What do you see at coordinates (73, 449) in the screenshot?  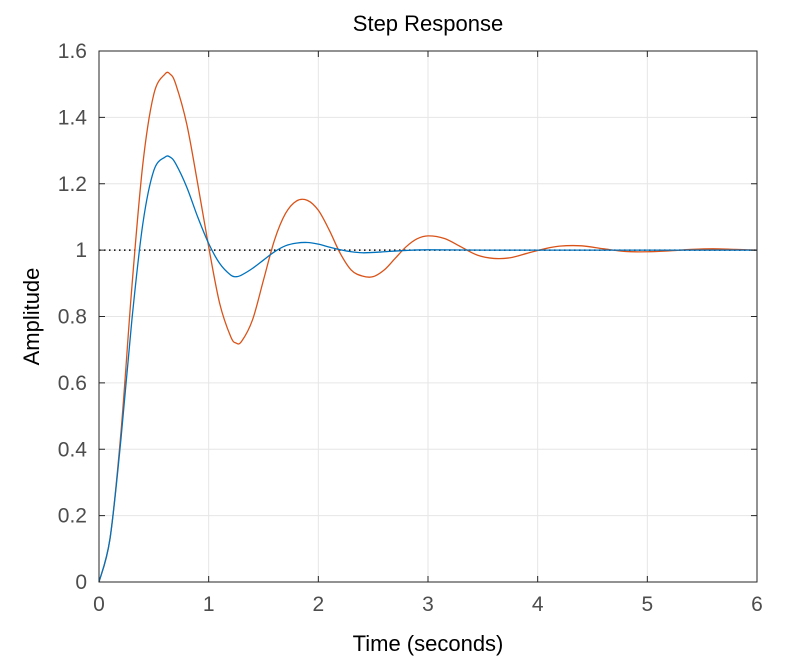 I see `y-tick-label: 0.4` at bounding box center [73, 449].